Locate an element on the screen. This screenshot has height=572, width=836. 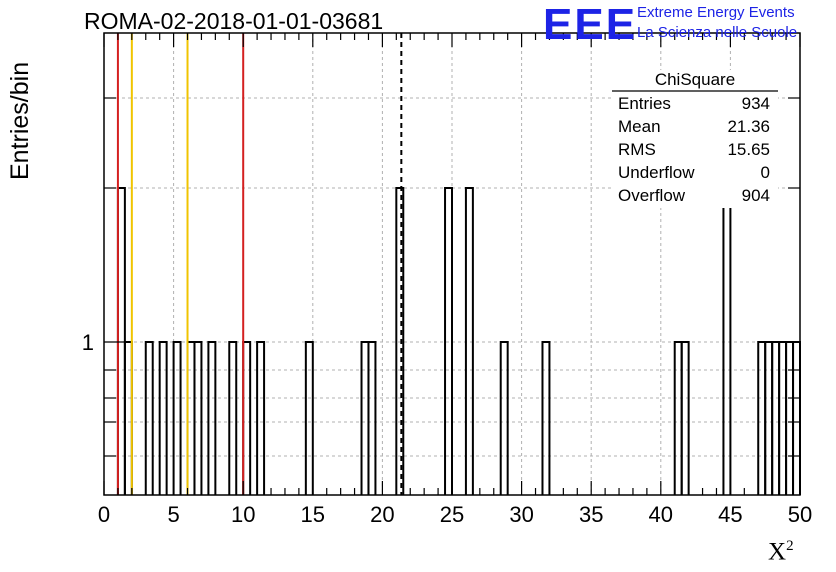
x-tick-labels: 0 5 10 15 20 25 30 35 40 45 50 is located at coordinates (455, 514).